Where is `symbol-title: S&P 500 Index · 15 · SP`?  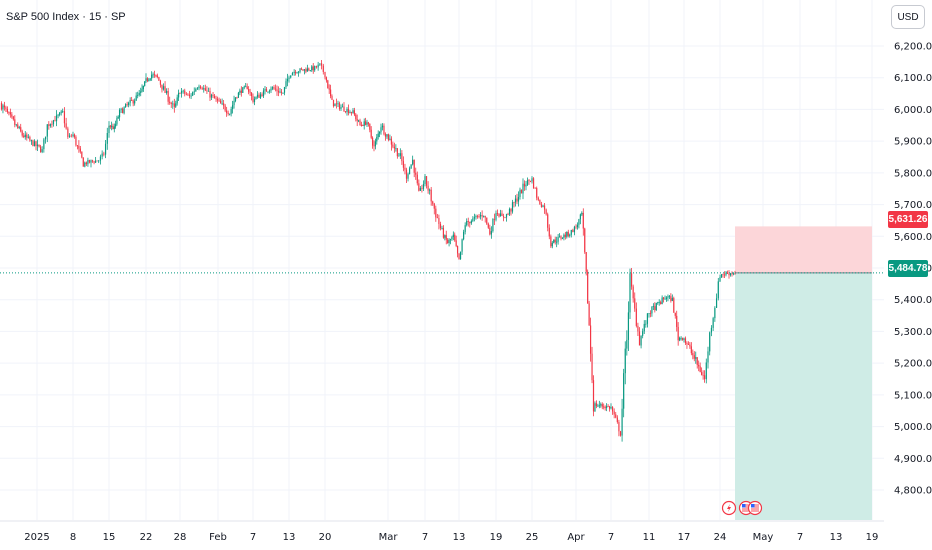 symbol-title: S&P 500 Index · 15 · SP is located at coordinates (66, 17).